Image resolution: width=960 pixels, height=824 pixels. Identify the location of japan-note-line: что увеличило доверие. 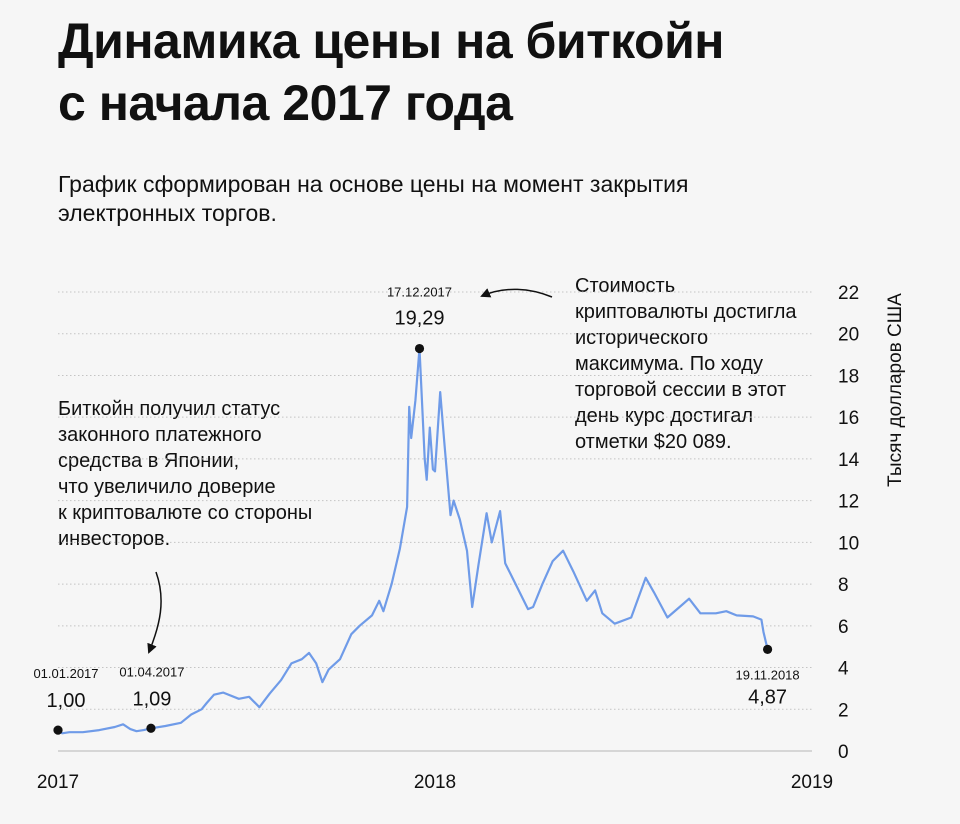
(167, 487).